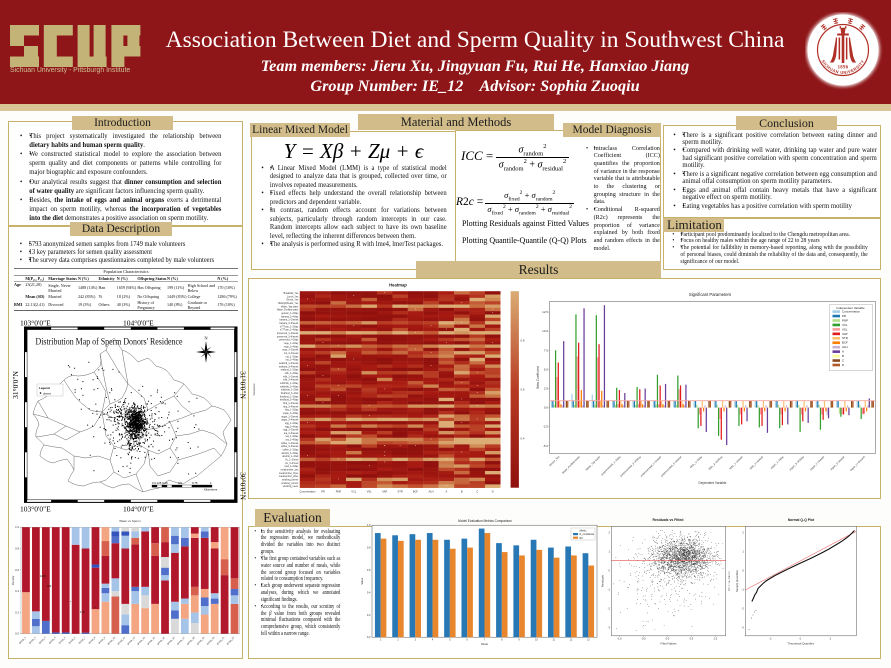 This screenshot has width=891, height=668. Describe the element at coordinates (292, 374) in the screenshot. I see `svg-text: milk_3~4/day` at that location.